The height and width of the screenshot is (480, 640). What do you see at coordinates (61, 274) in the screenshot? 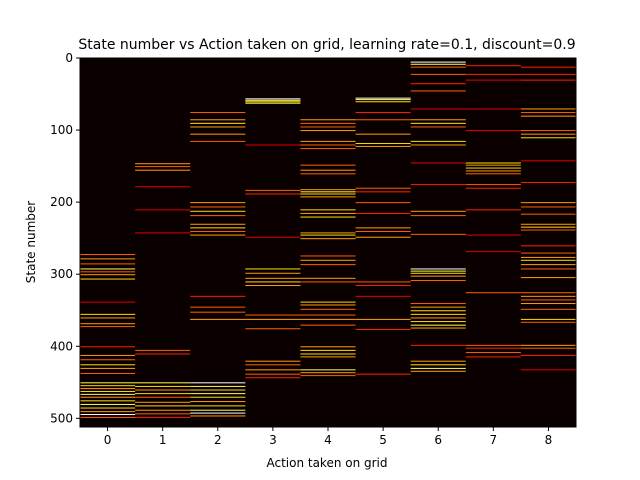
I see `y-tick-label-300: 300` at bounding box center [61, 274].